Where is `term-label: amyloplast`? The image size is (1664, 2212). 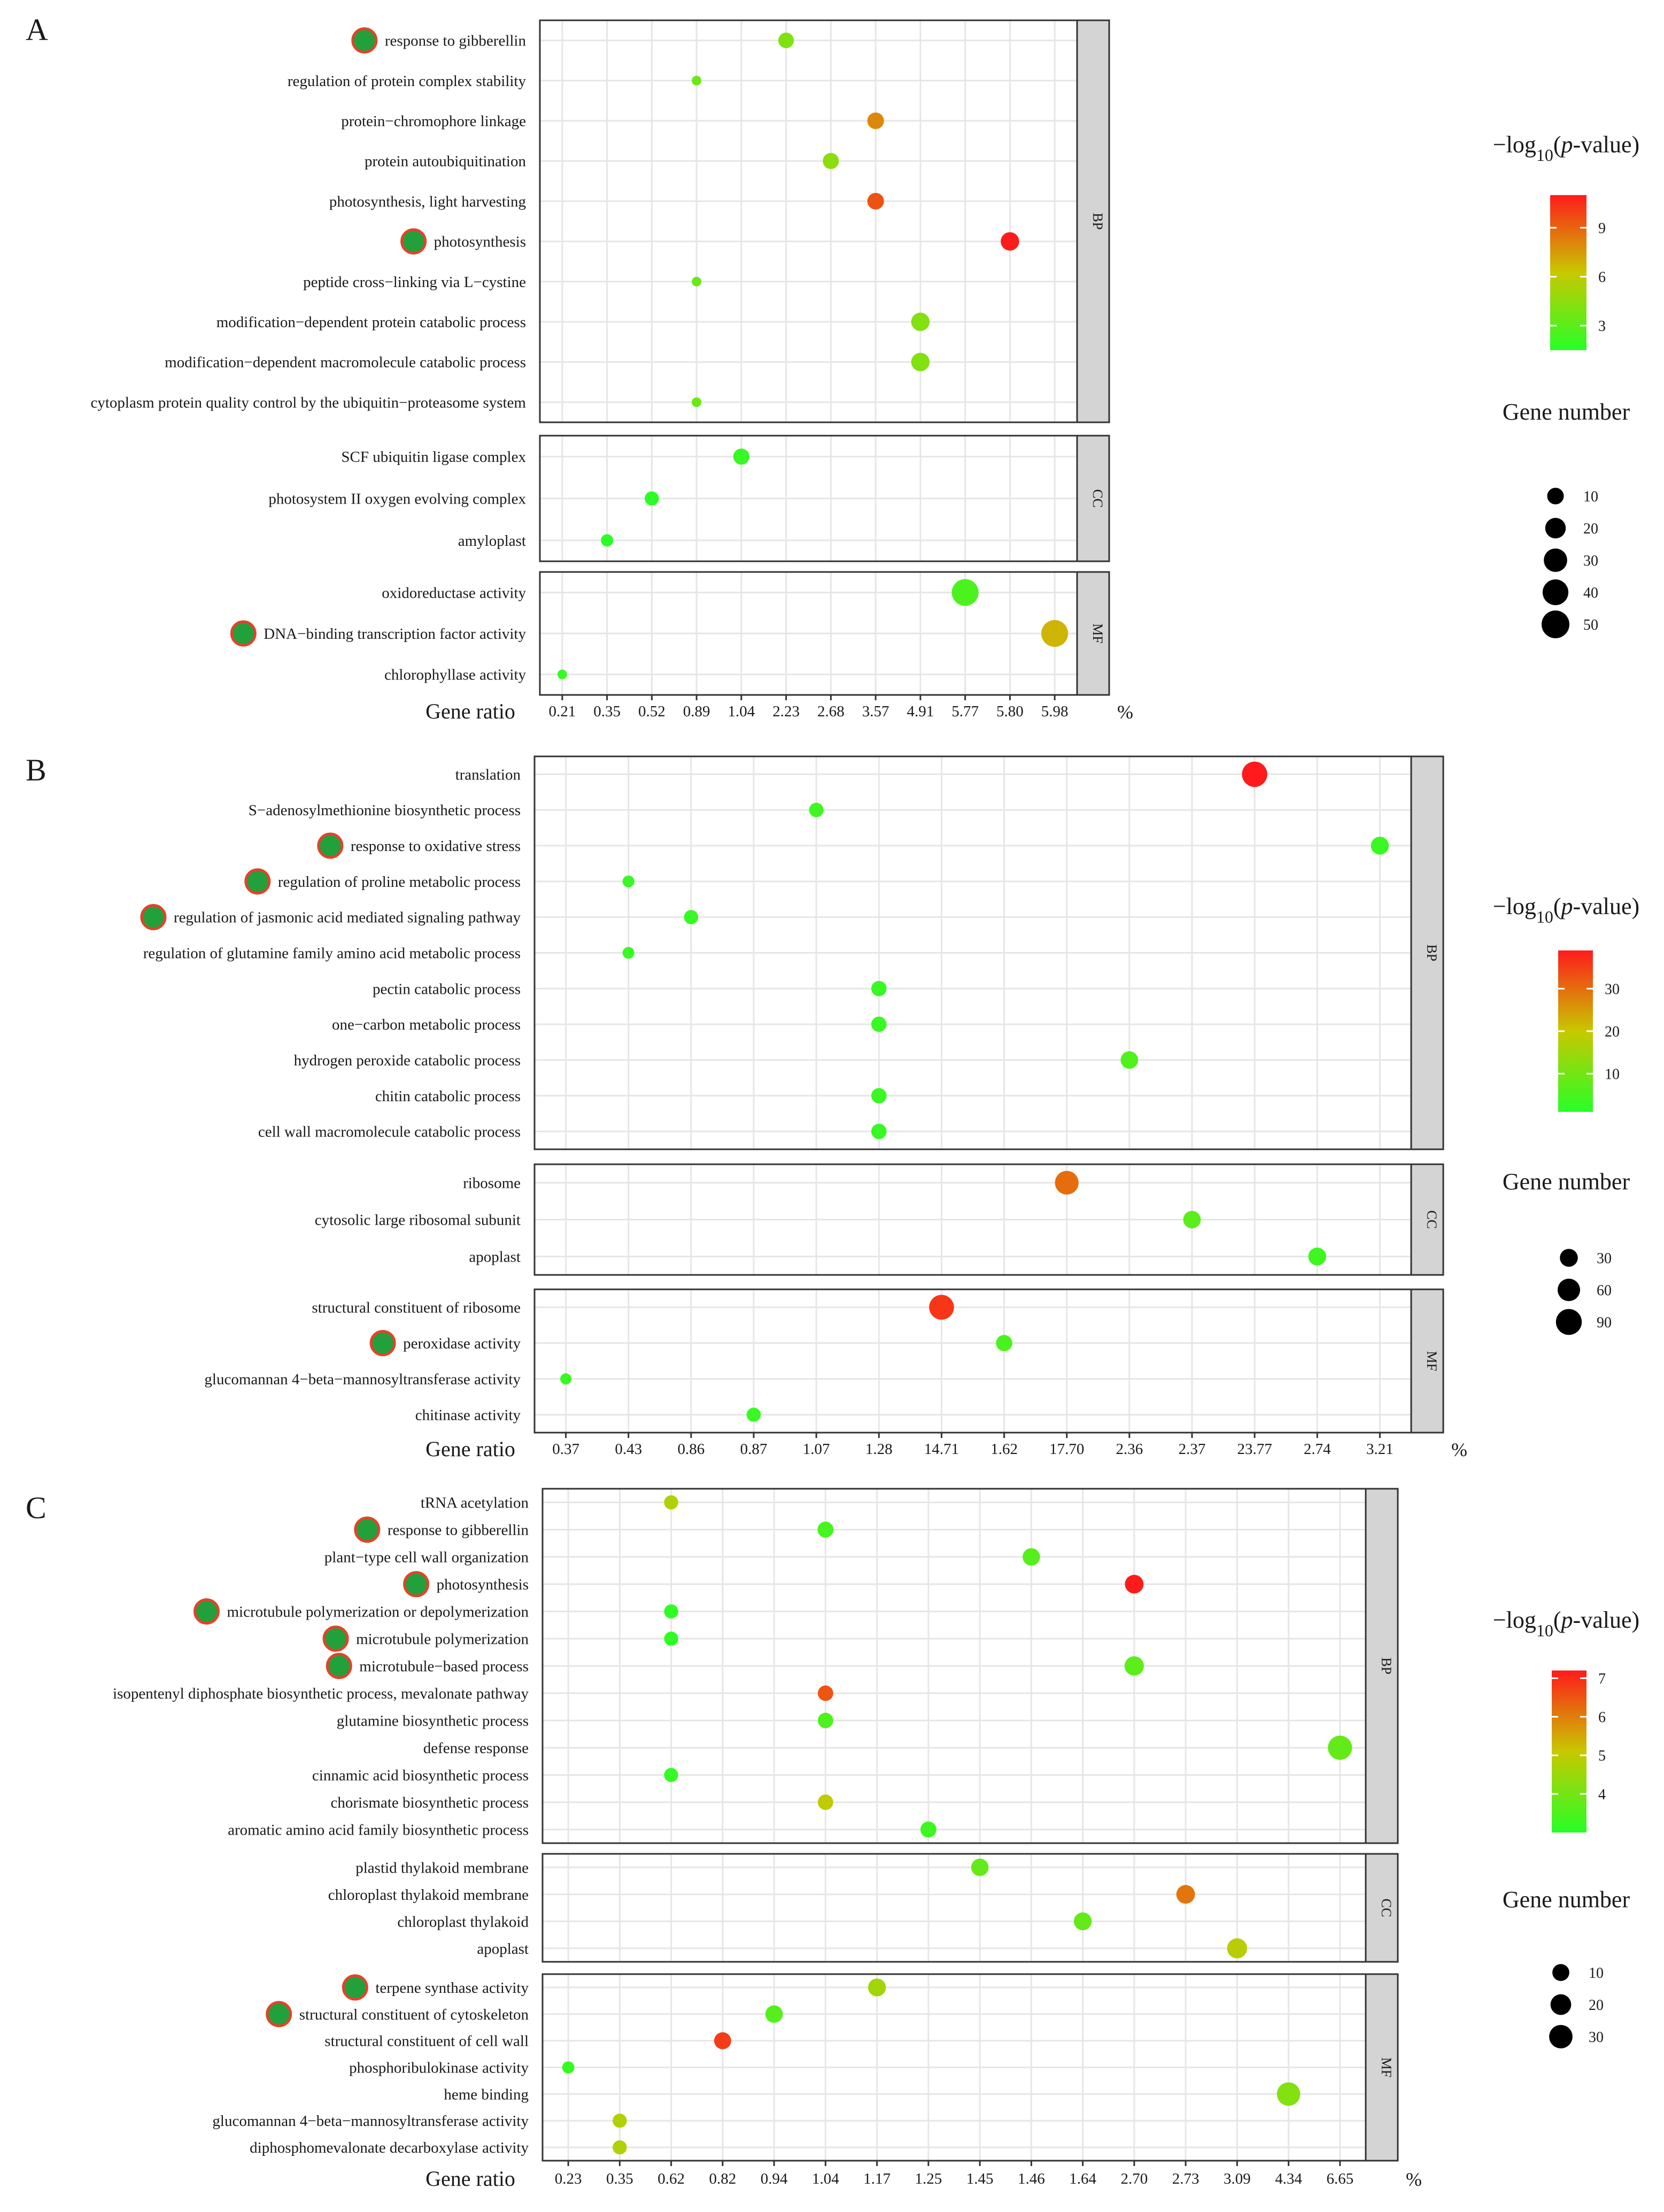 term-label: amyloplast is located at coordinates (492, 541).